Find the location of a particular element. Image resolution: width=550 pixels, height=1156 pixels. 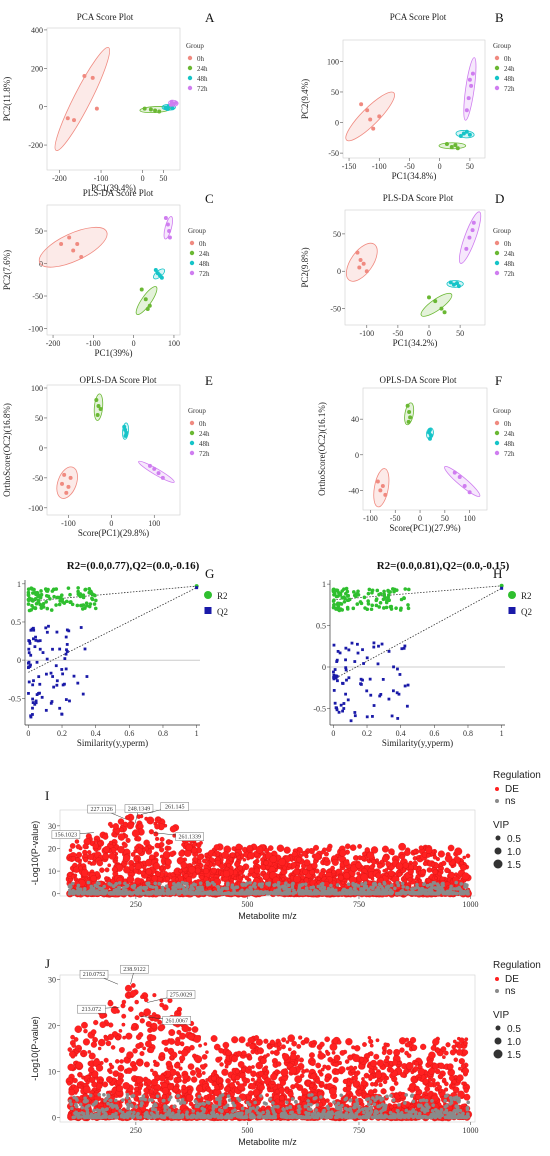

chart-title: R2=(0.0,0.77),Q2=(0.0,-0.16) is located at coordinates (133, 566).